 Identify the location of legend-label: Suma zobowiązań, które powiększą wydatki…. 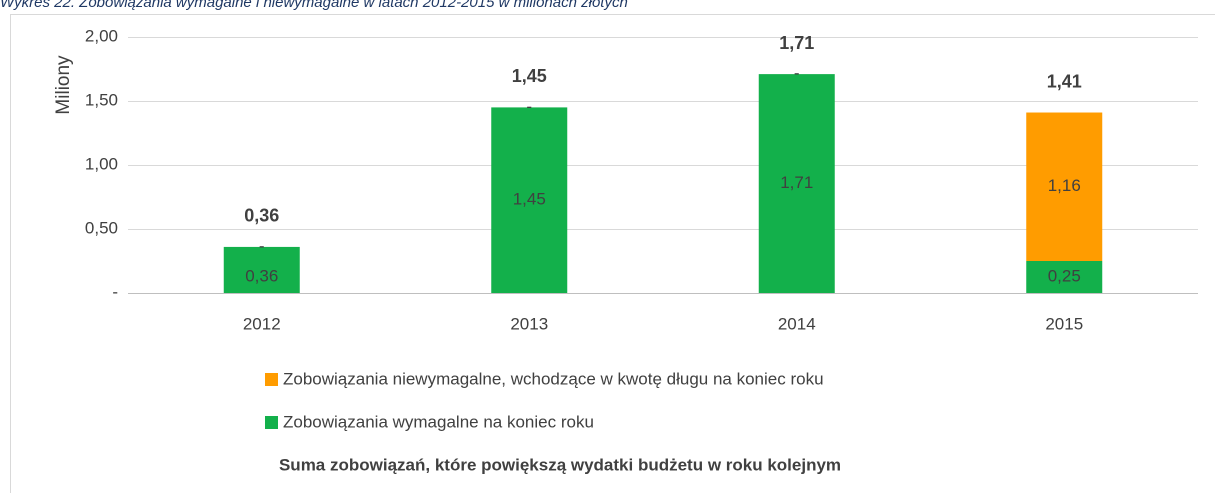
(560, 464).